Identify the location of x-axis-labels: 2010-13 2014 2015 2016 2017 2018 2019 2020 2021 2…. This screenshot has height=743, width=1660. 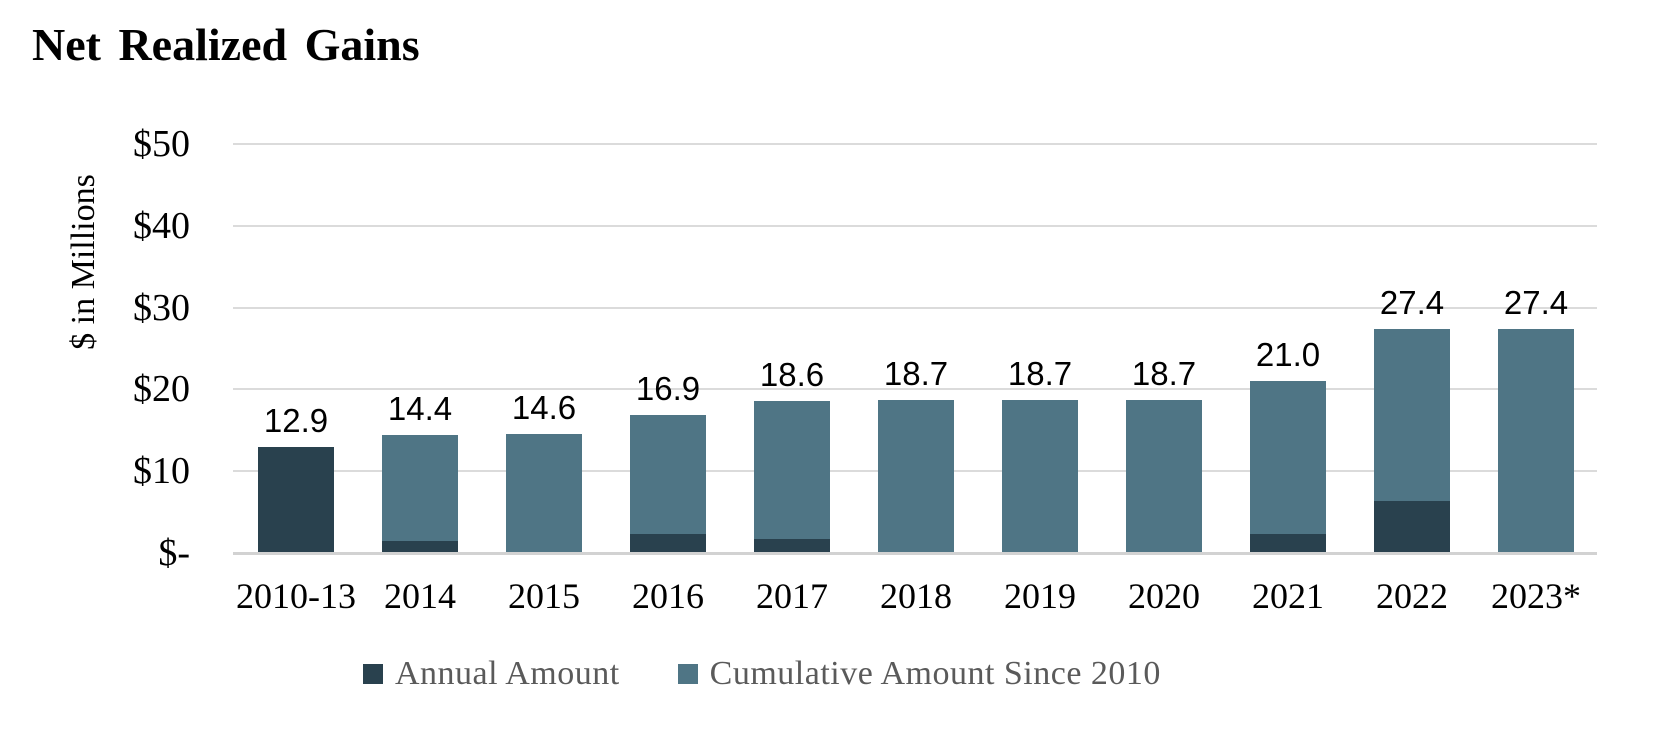
(915, 584).